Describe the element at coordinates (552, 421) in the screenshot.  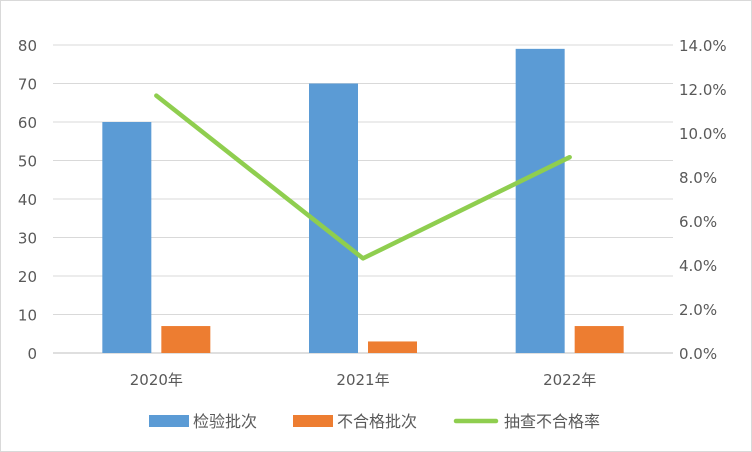
I see `legend-label: 抽查不合格率` at that location.